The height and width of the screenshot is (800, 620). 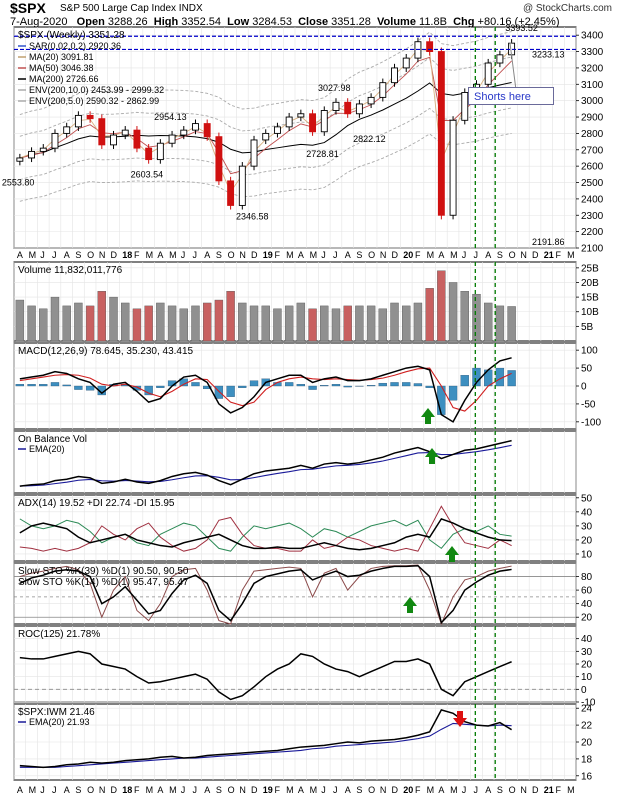 I want to click on x-axis-month-label-bottom: N, so click(x=242, y=790).